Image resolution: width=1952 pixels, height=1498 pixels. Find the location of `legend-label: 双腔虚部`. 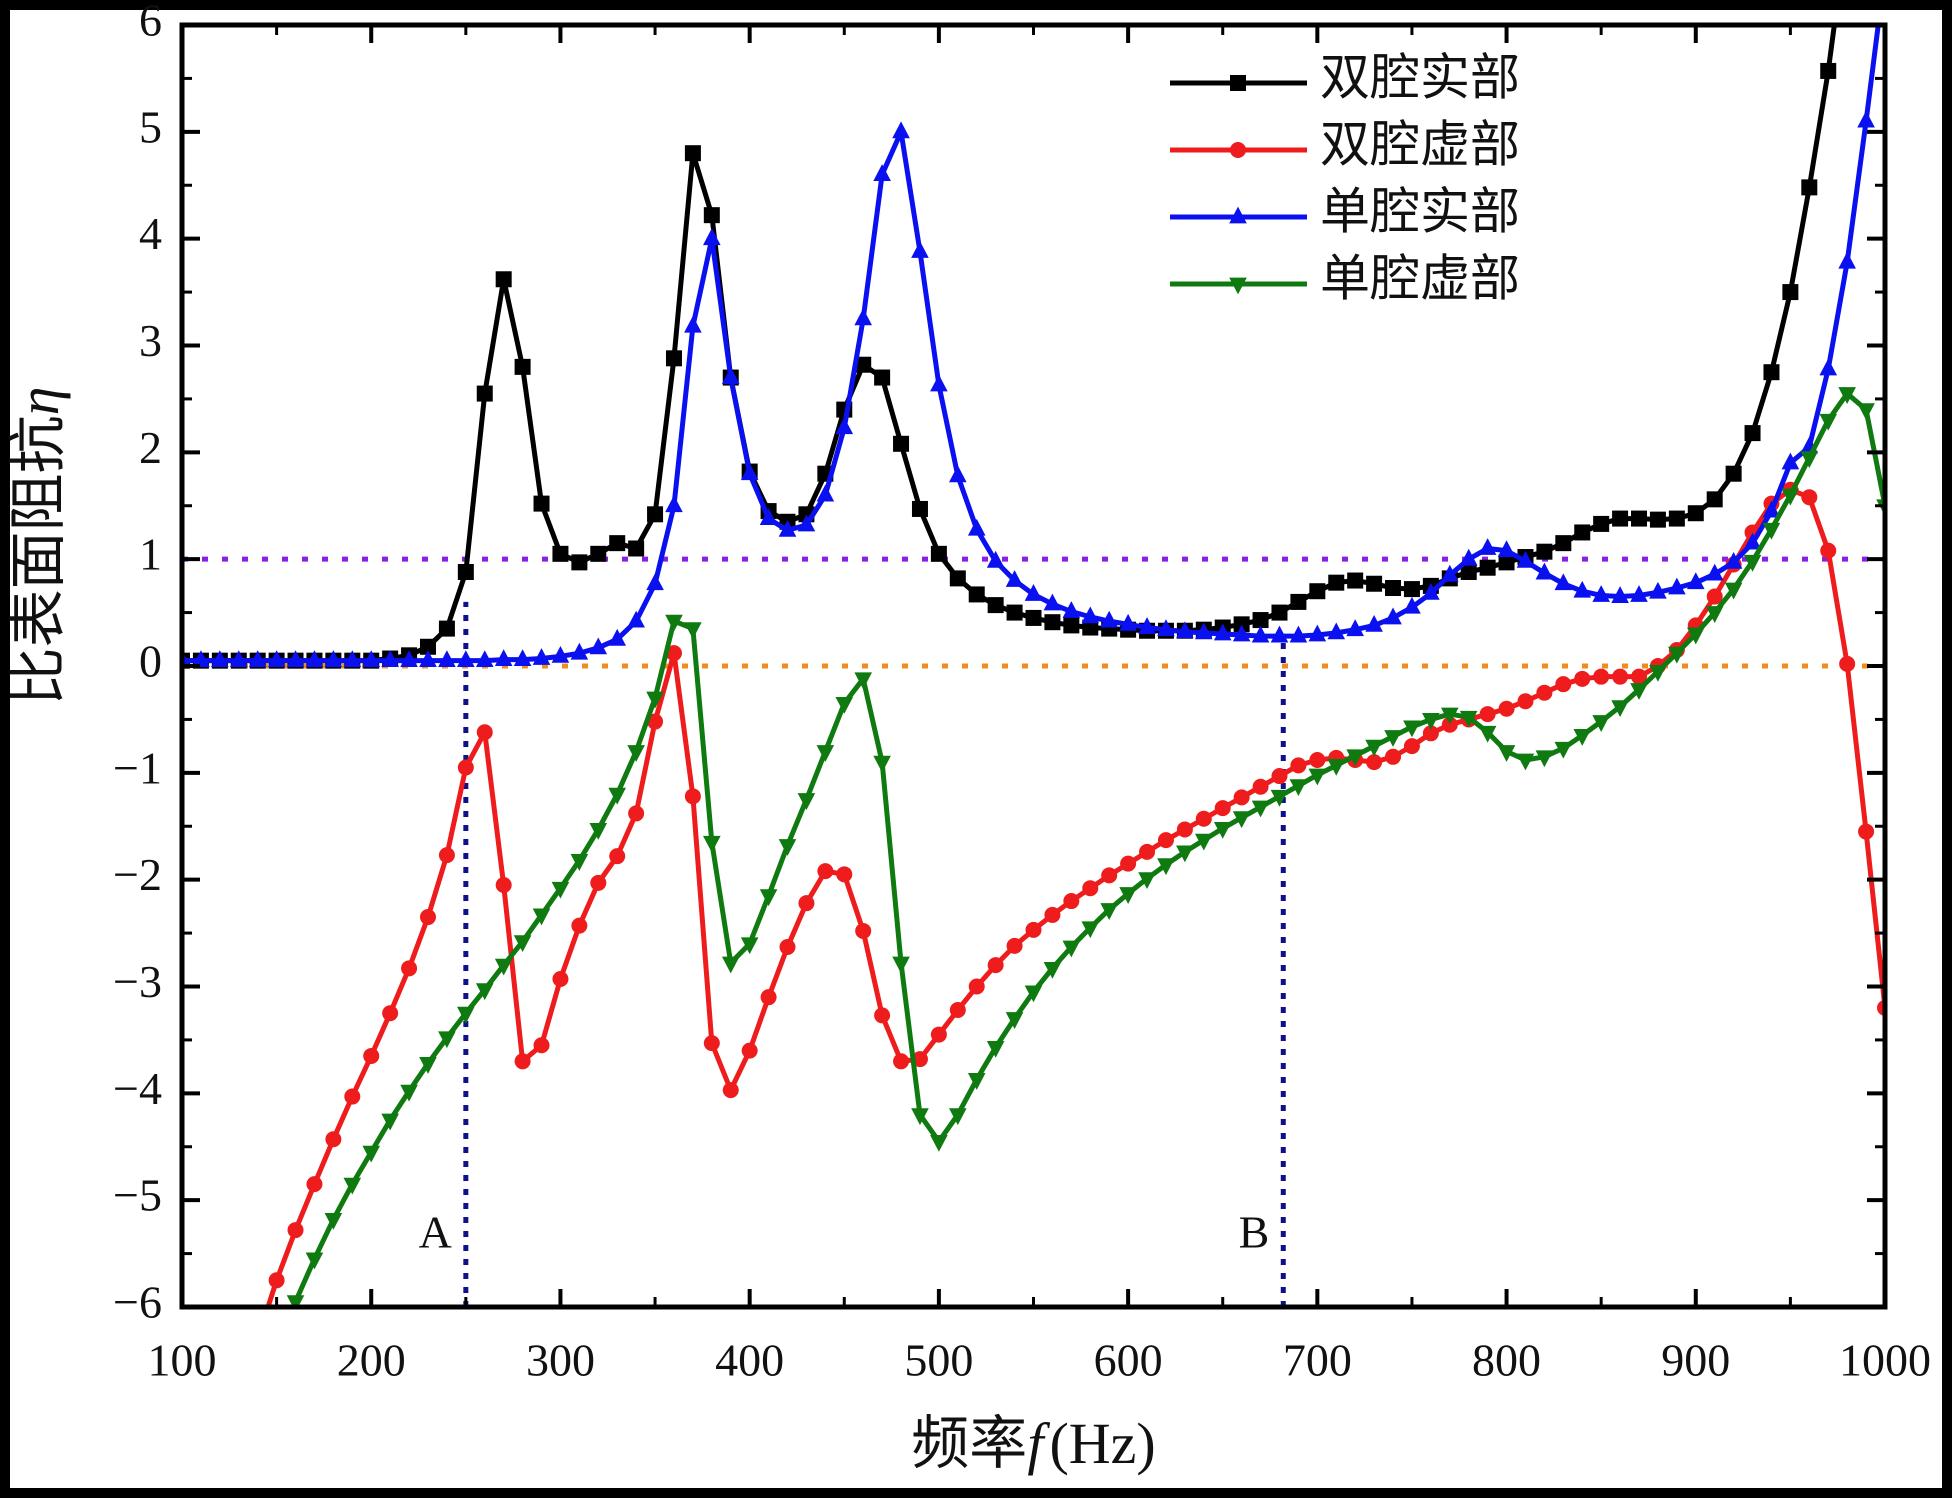

legend-label: 双腔虚部 is located at coordinates (1420, 144).